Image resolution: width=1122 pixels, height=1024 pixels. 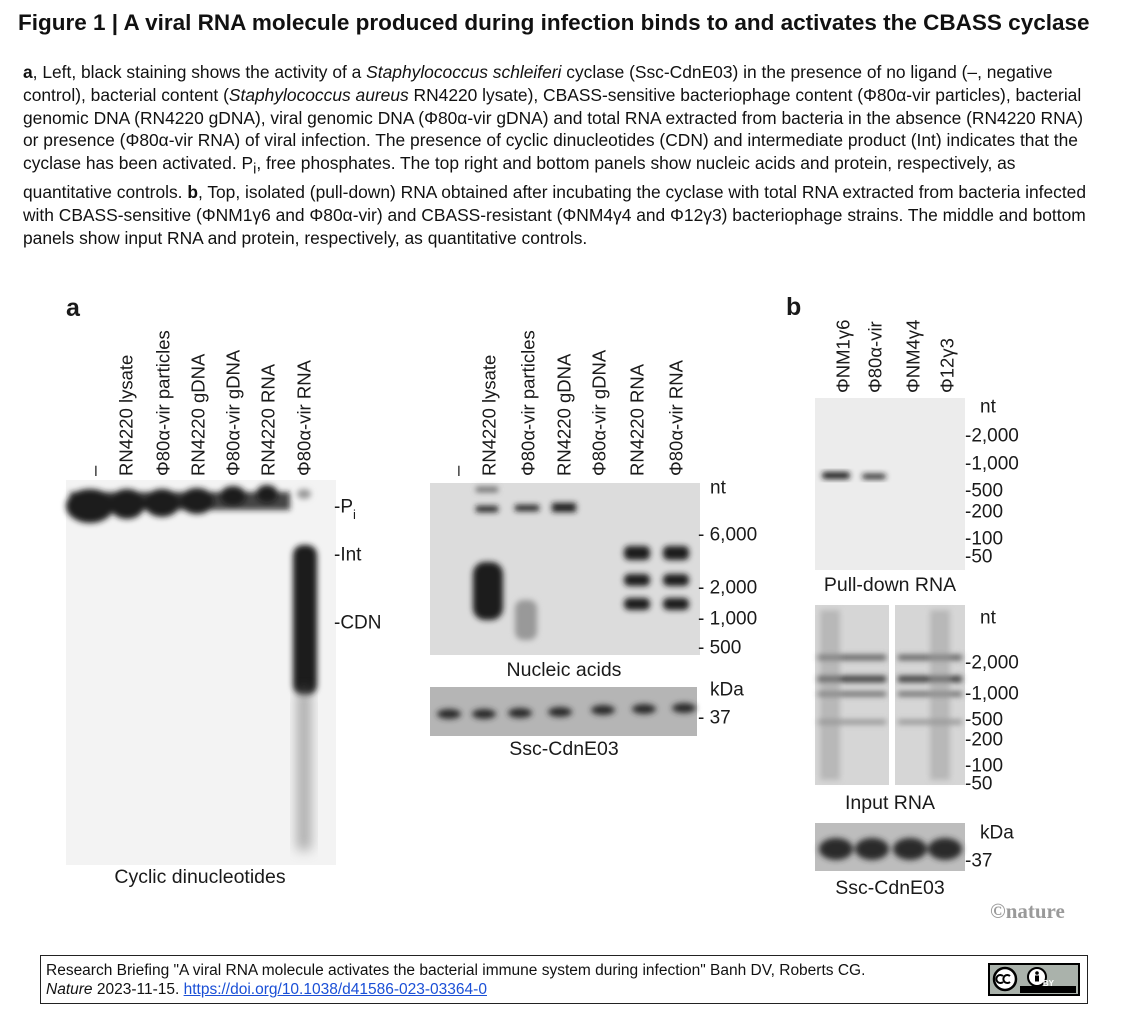 What do you see at coordinates (318, 94) in the screenshot?
I see `caption-part: Staphylococcus aureus` at bounding box center [318, 94].